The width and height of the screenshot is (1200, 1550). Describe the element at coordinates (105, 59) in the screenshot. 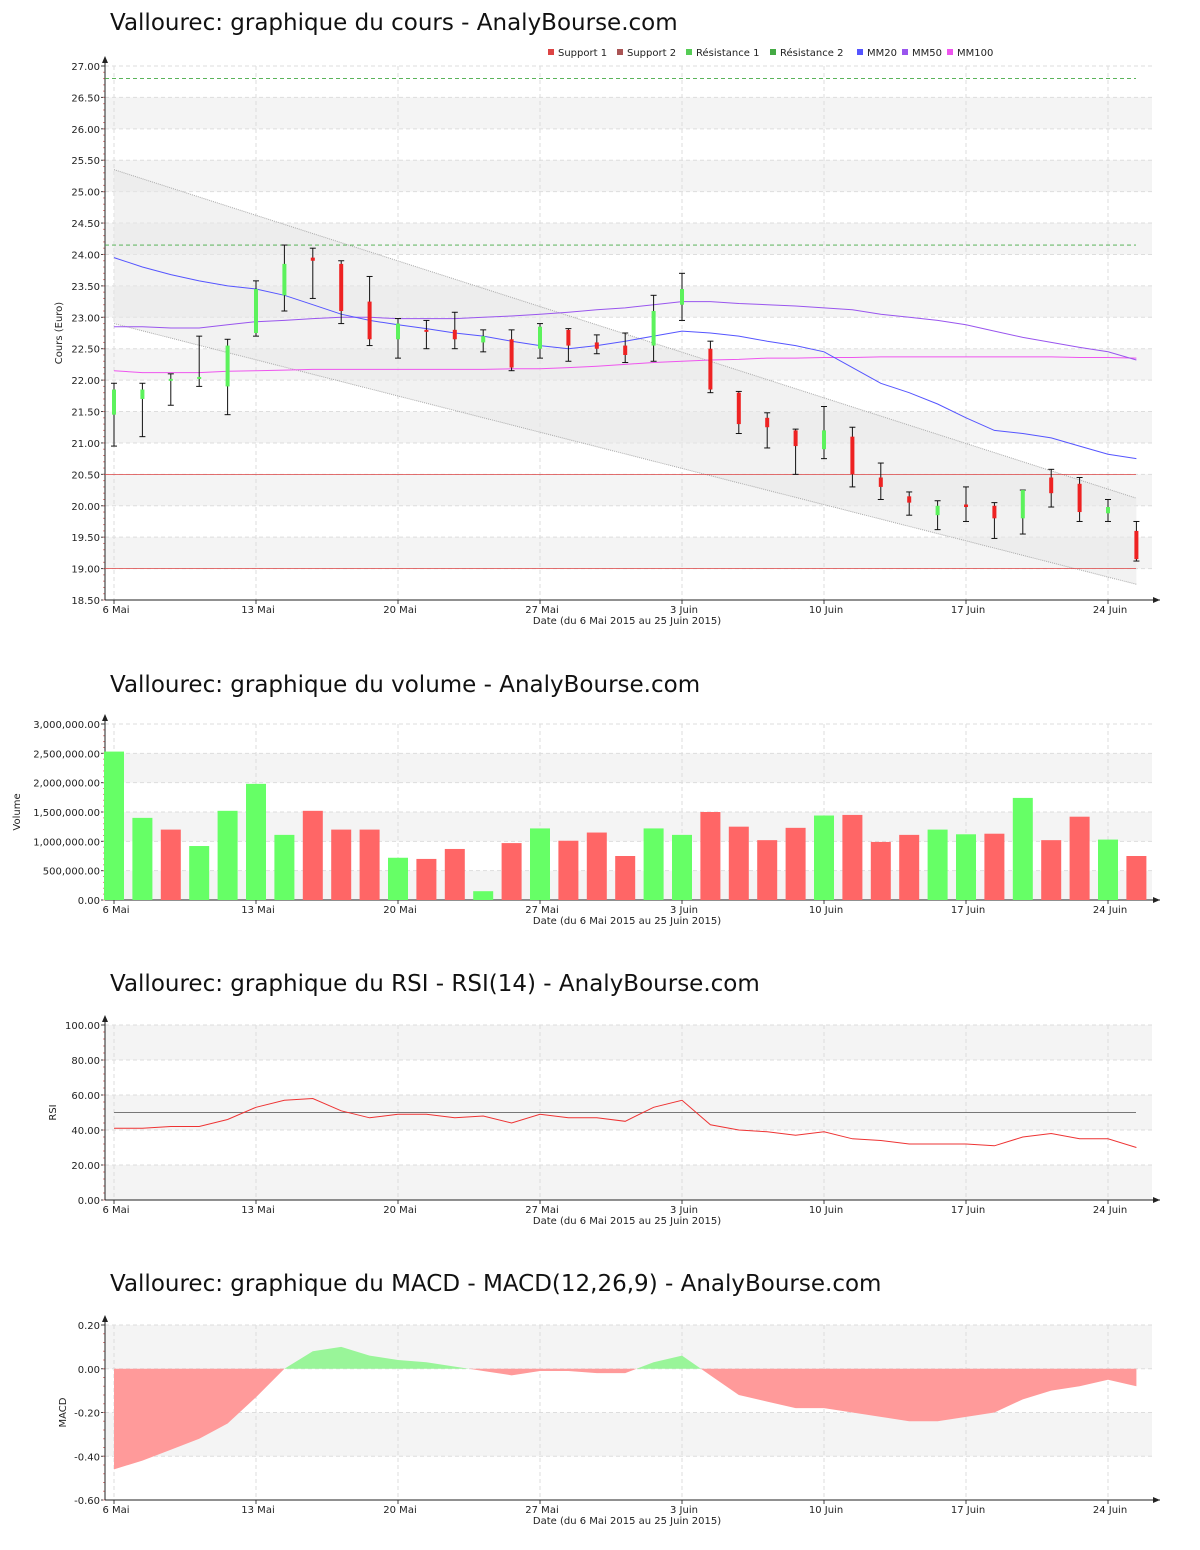

I see `price-y-axis-arrow` at that location.